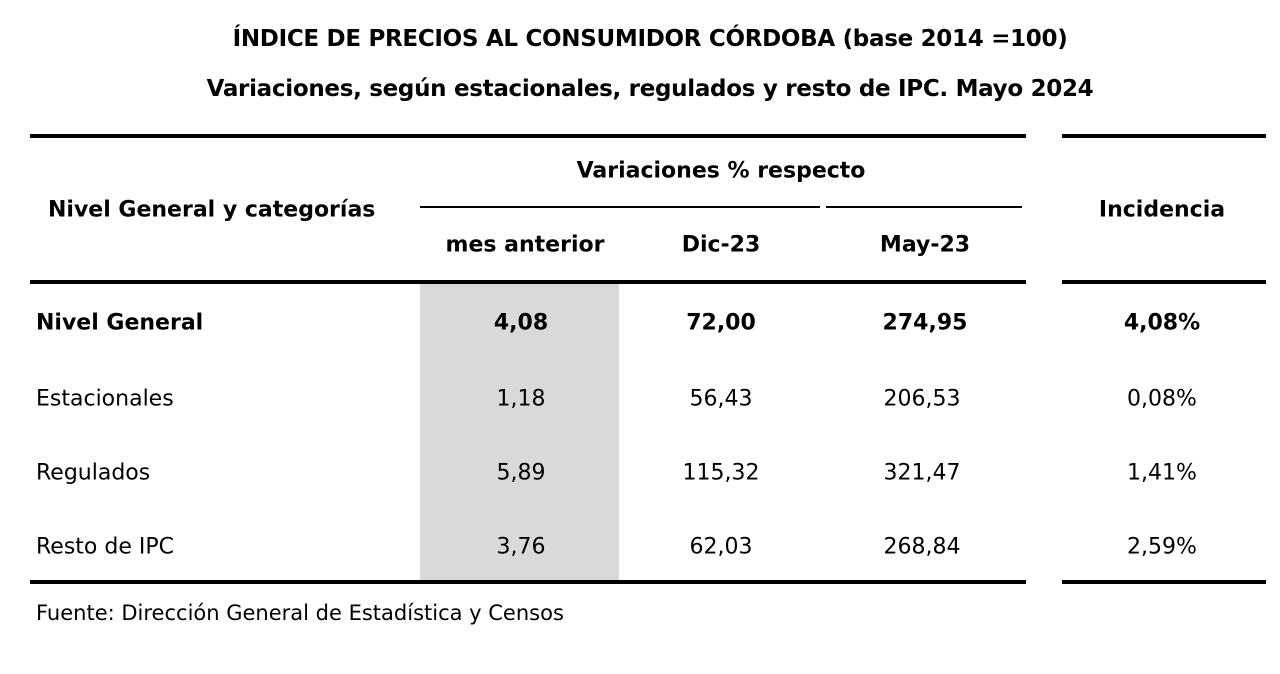  What do you see at coordinates (93, 473) in the screenshot?
I see `row-label-regulados: Regulados` at bounding box center [93, 473].